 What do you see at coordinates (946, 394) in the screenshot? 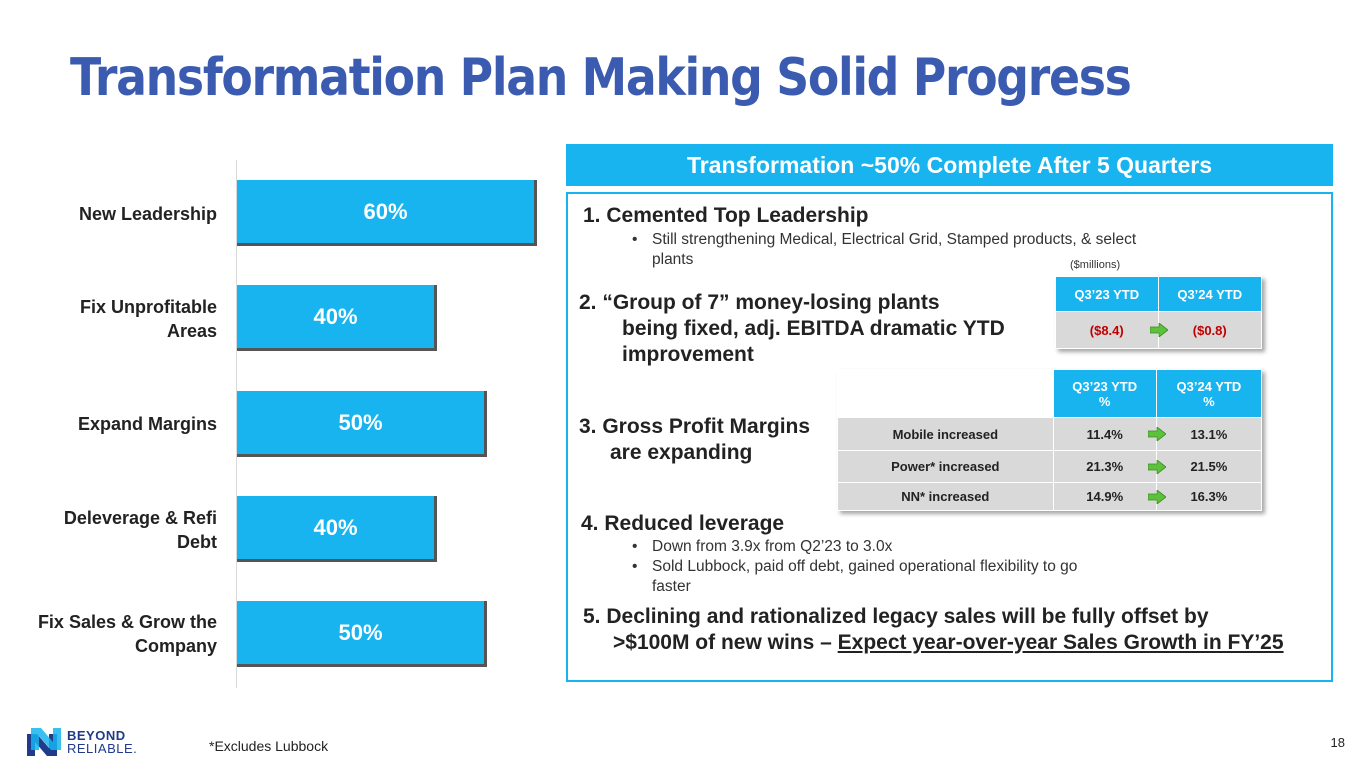
I see `margin-header-blank` at bounding box center [946, 394].